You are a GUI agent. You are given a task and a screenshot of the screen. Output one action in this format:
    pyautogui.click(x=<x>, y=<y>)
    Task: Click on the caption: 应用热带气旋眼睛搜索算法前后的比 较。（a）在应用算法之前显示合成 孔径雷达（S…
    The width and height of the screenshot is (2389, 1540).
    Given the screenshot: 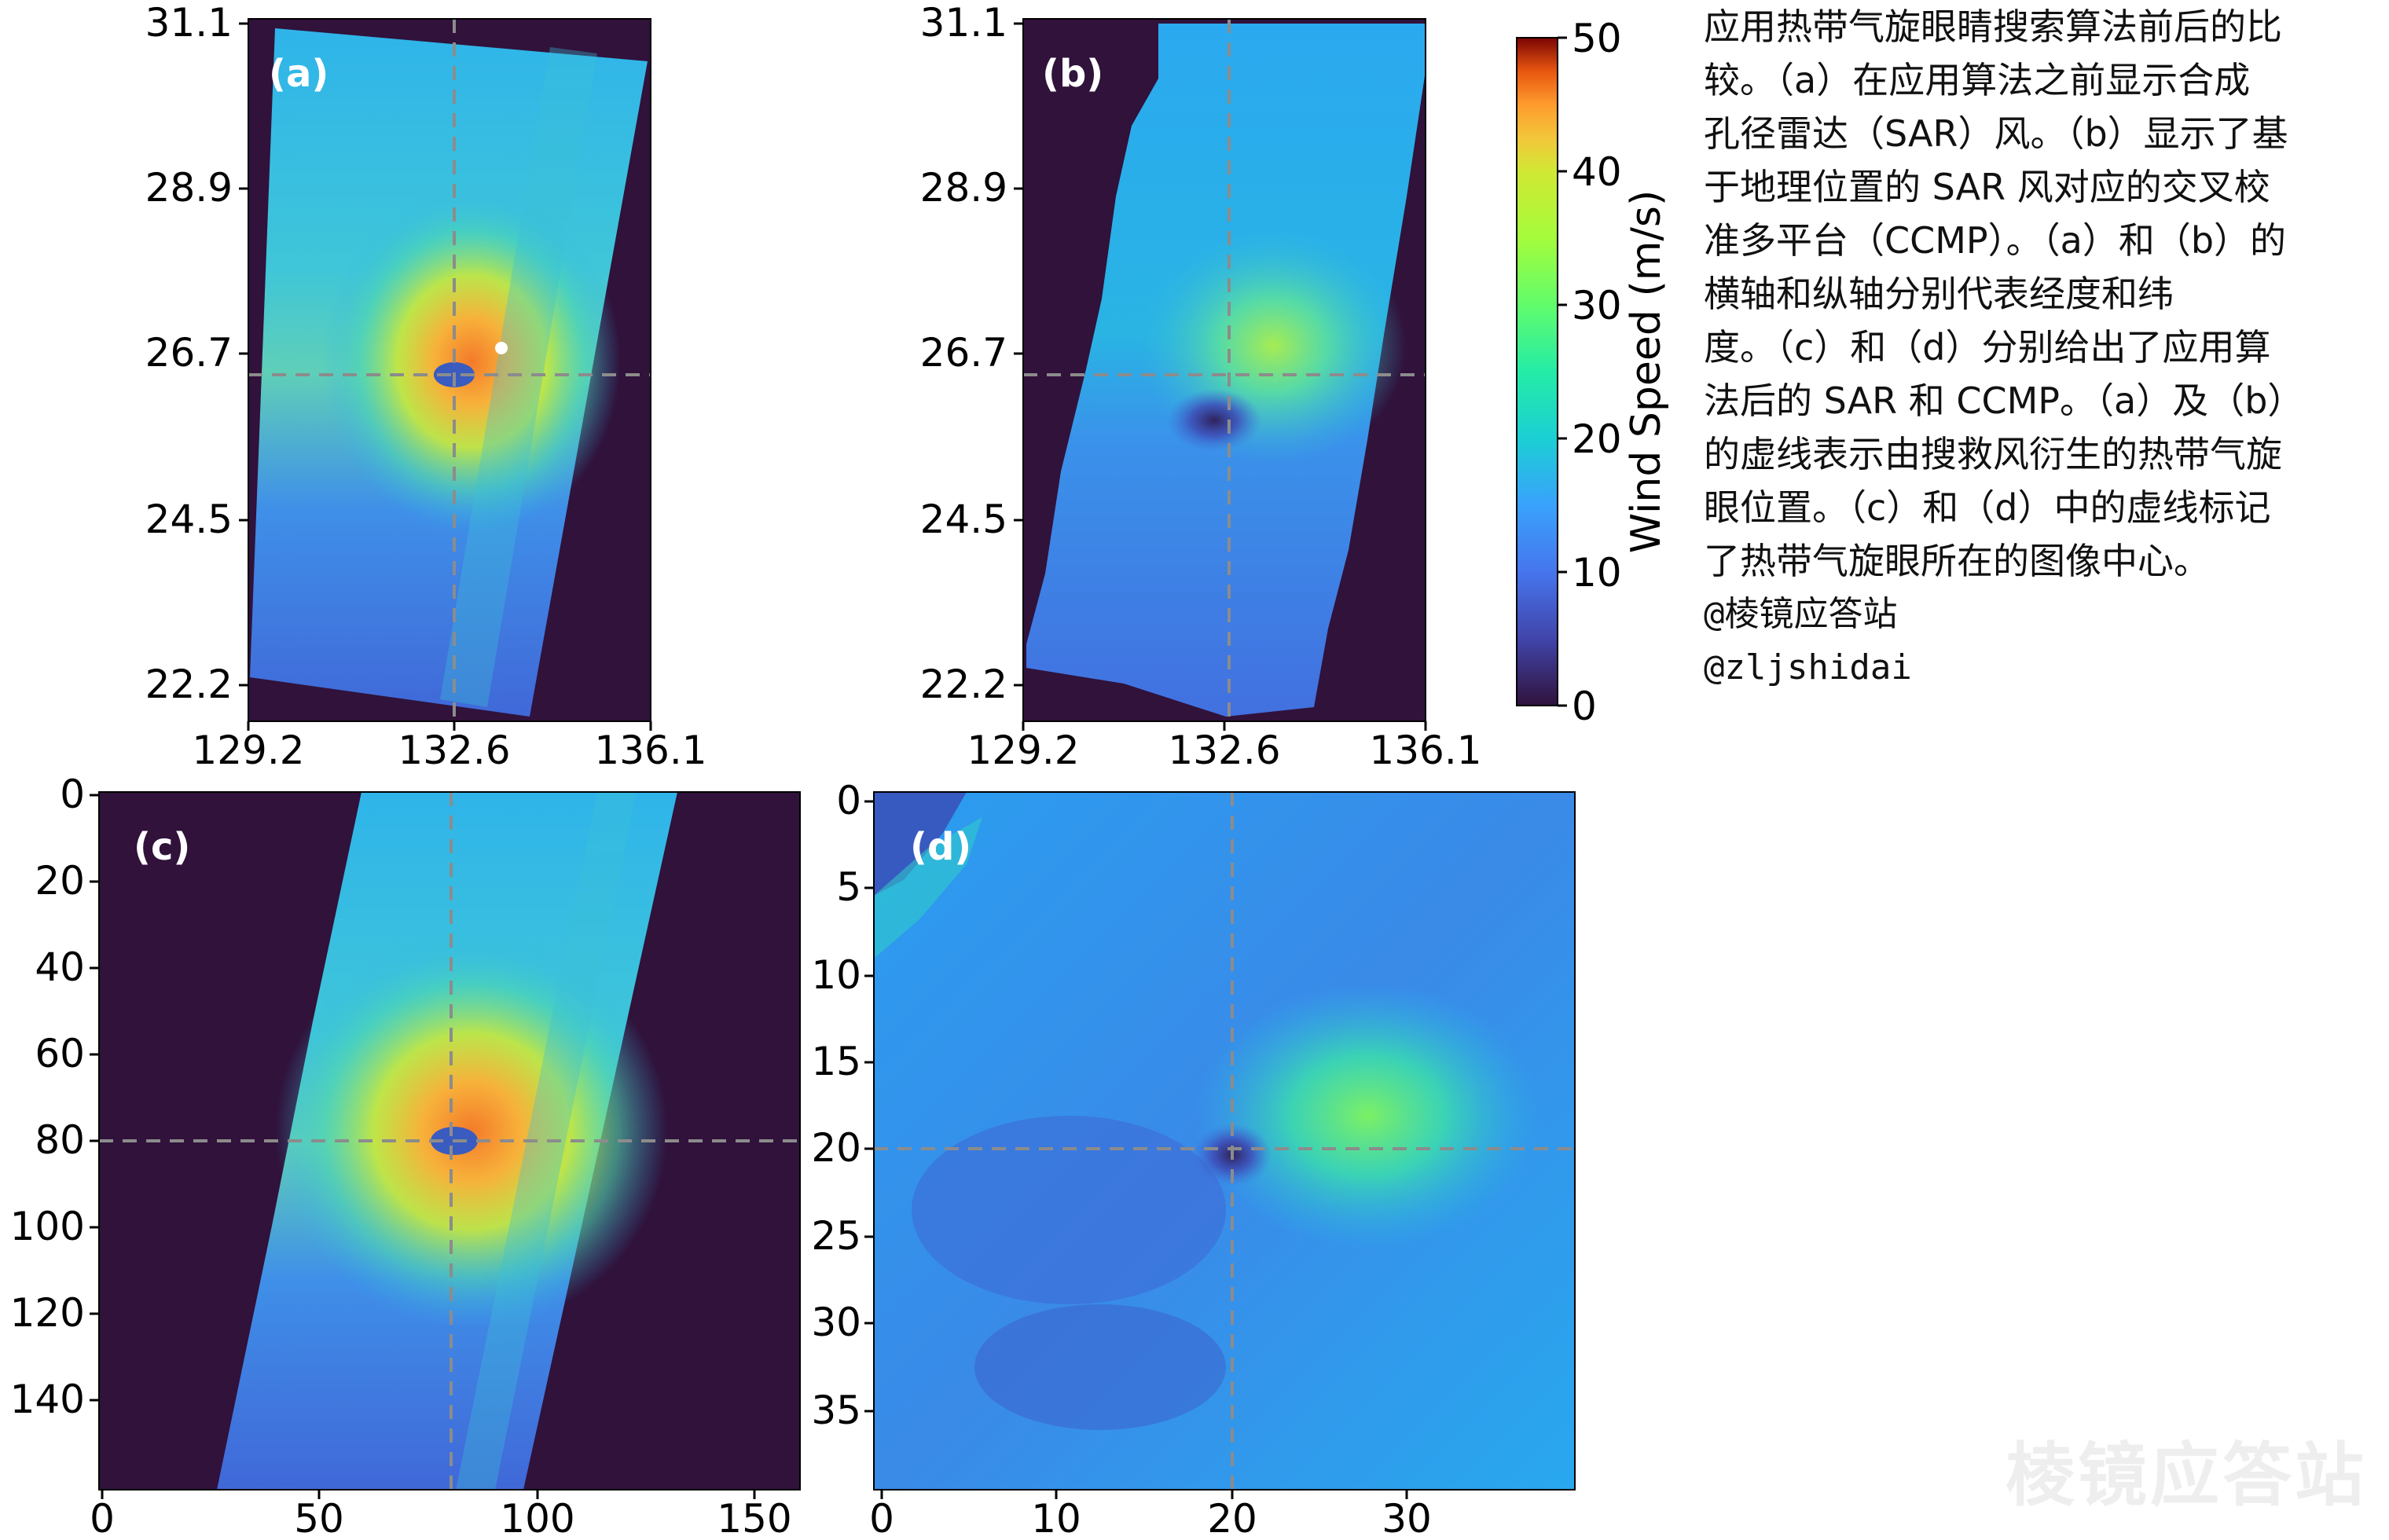 What is the action you would take?
    pyautogui.click(x=2043, y=347)
    